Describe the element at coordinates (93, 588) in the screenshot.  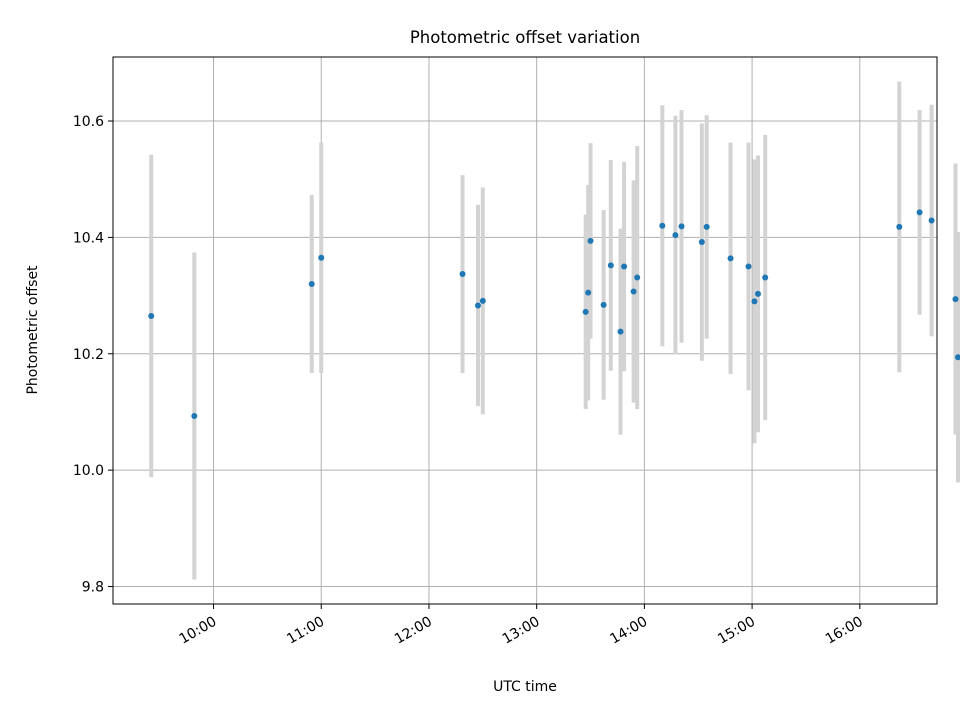
I see `y-tick-label: 9.8` at that location.